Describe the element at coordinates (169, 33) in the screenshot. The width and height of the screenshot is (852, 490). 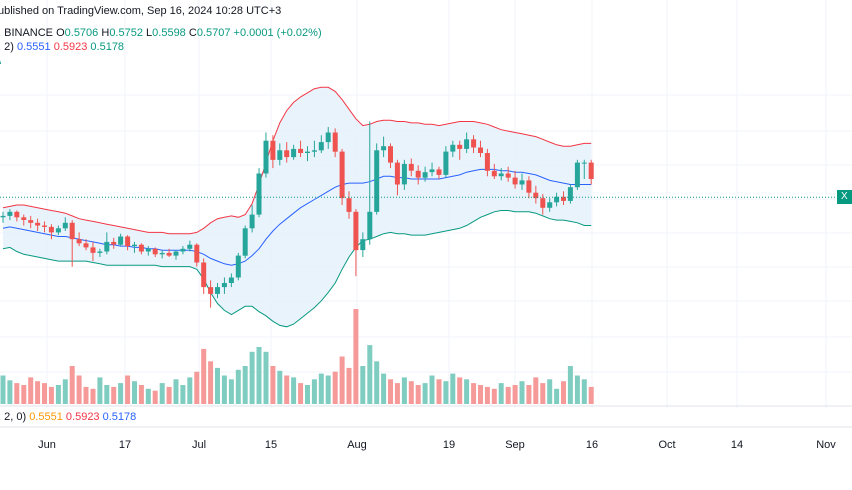
I see `low-value: 0.5598` at that location.